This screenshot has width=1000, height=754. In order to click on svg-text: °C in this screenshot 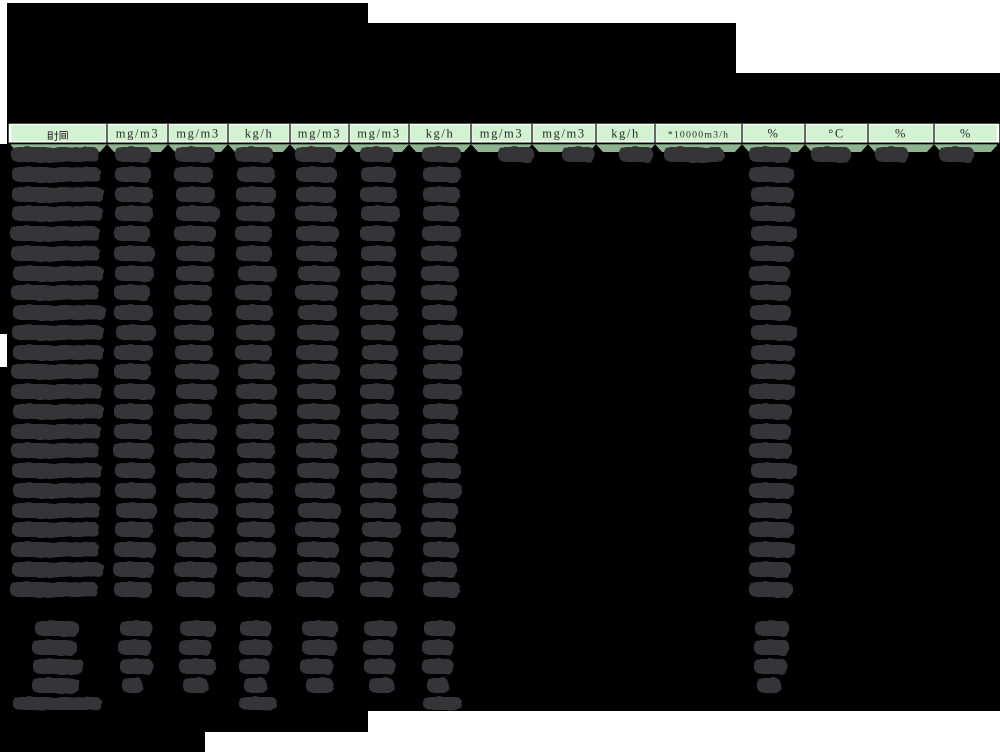, I will do `click(836, 134)`.